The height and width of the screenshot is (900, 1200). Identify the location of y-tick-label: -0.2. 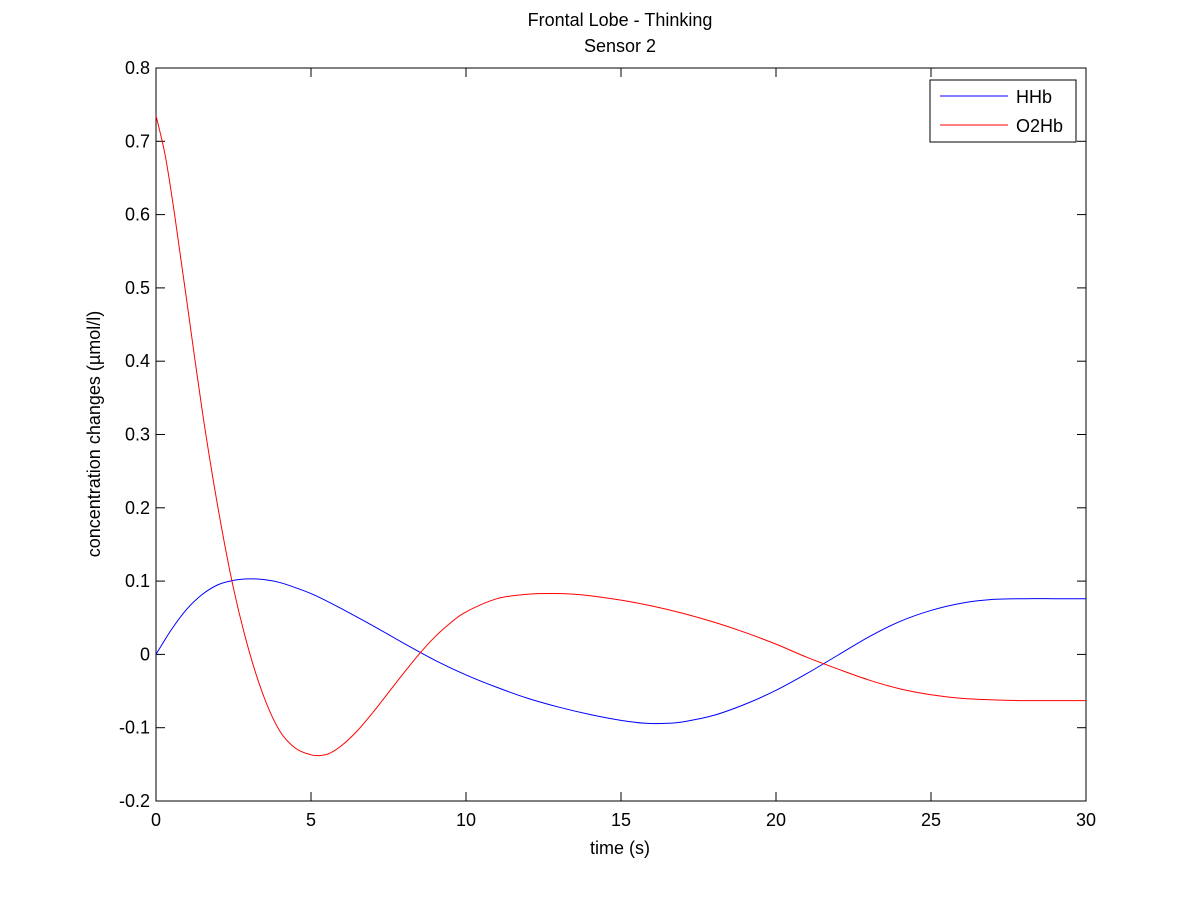
(134, 801).